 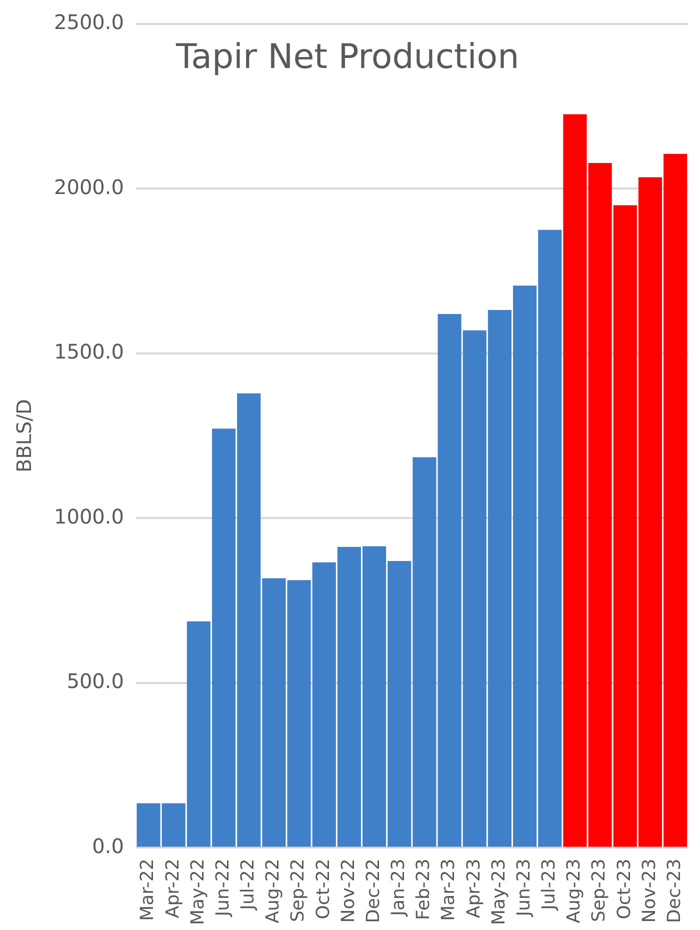 What do you see at coordinates (89, 186) in the screenshot?
I see `y-tick-label: 2000.0` at bounding box center [89, 186].